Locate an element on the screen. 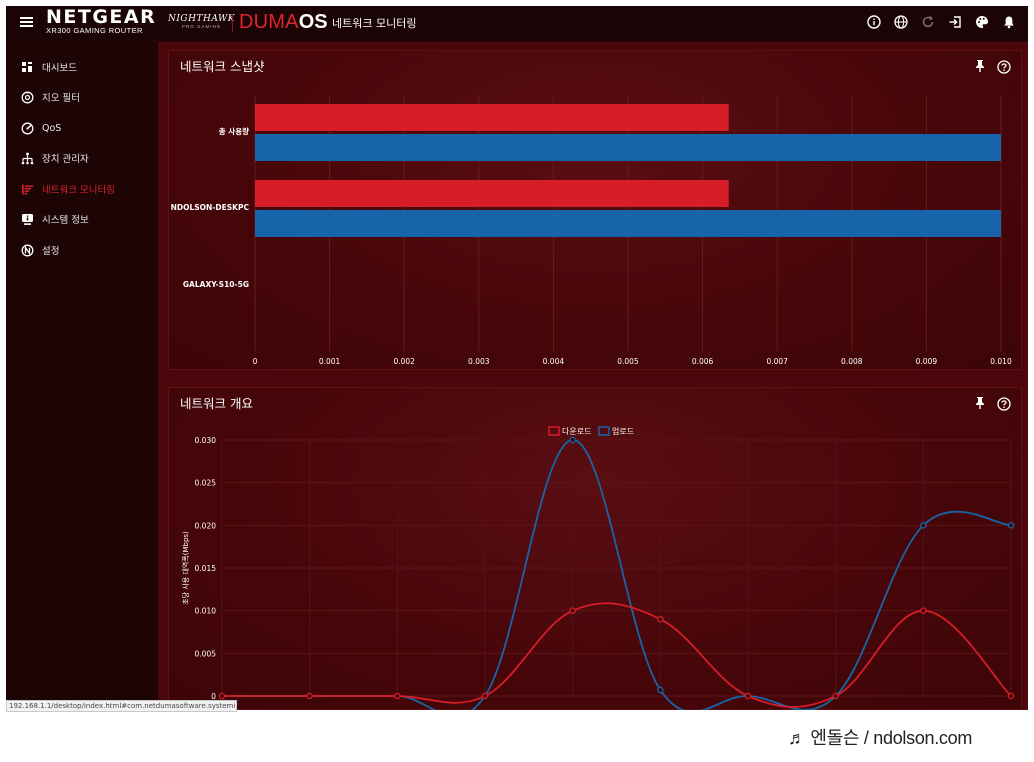  qos-gauge-icon is located at coordinates (27, 128).